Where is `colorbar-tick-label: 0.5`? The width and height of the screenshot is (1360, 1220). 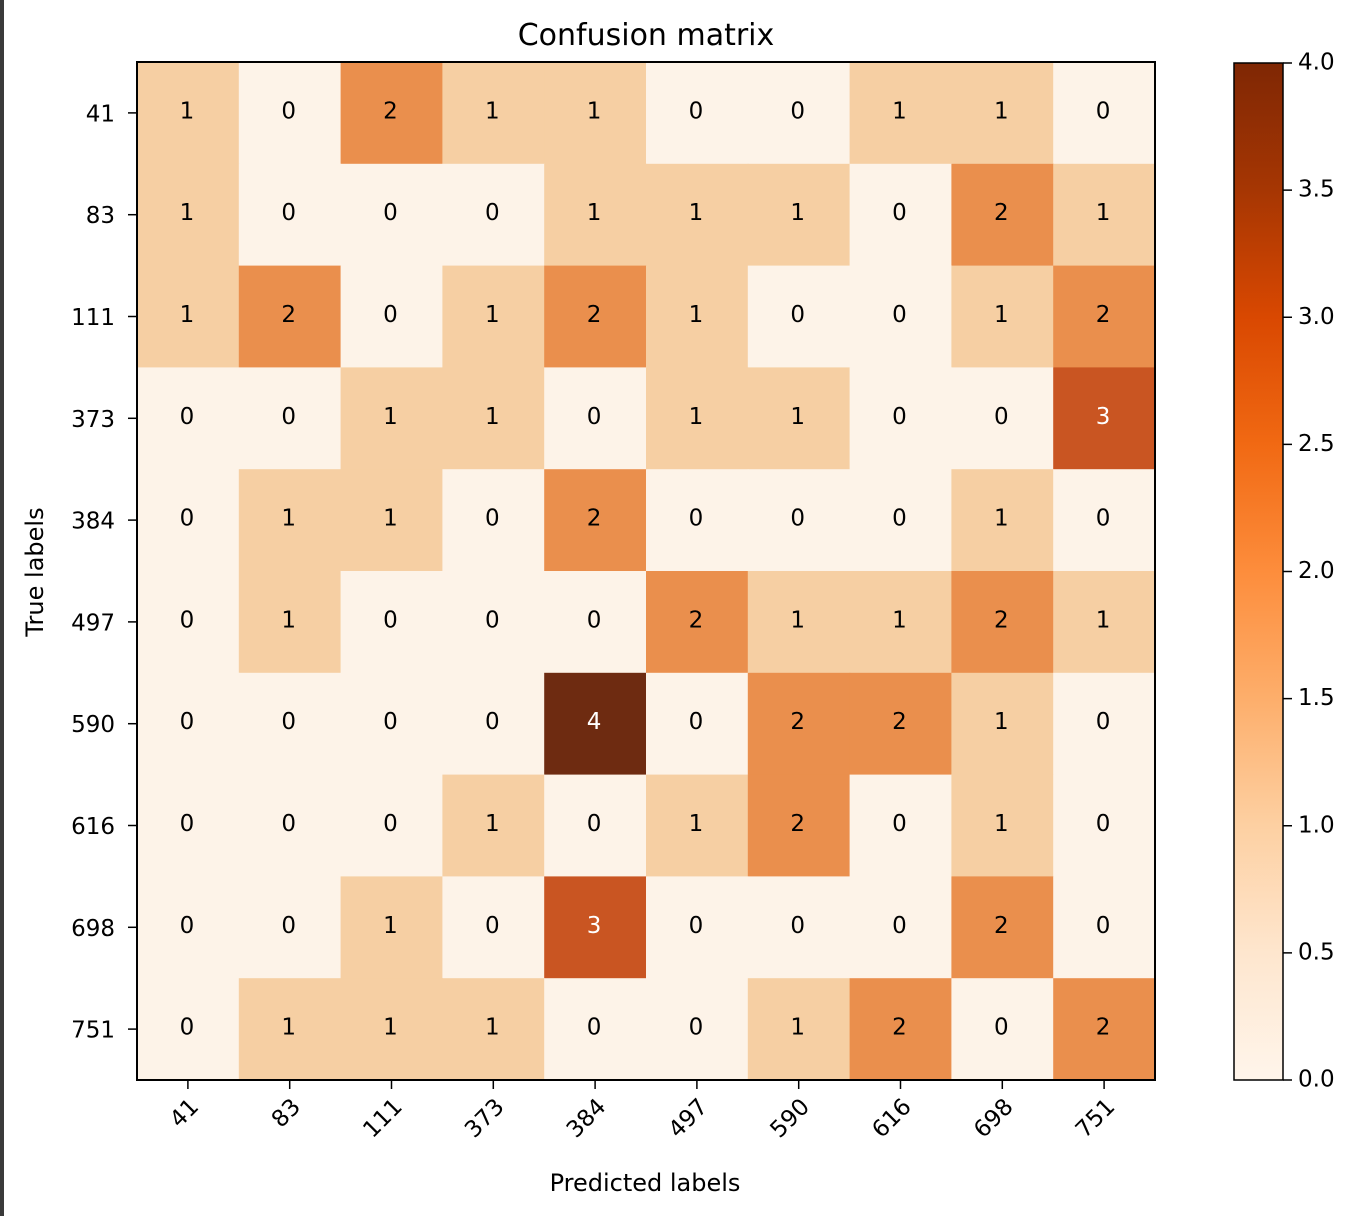 colorbar-tick-label: 0.5 is located at coordinates (1316, 952).